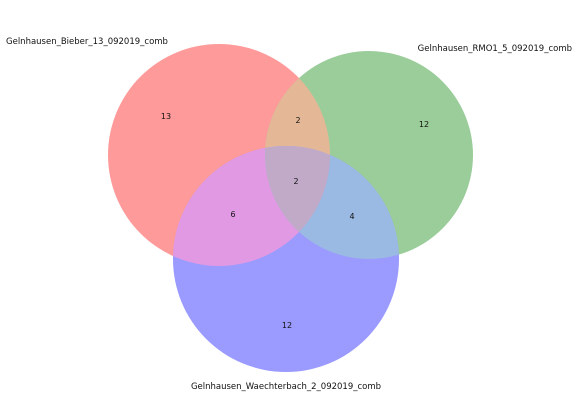  I want to click on set-2-label: Gelnhausen_RMO1_5_092019_comb, so click(495, 49).